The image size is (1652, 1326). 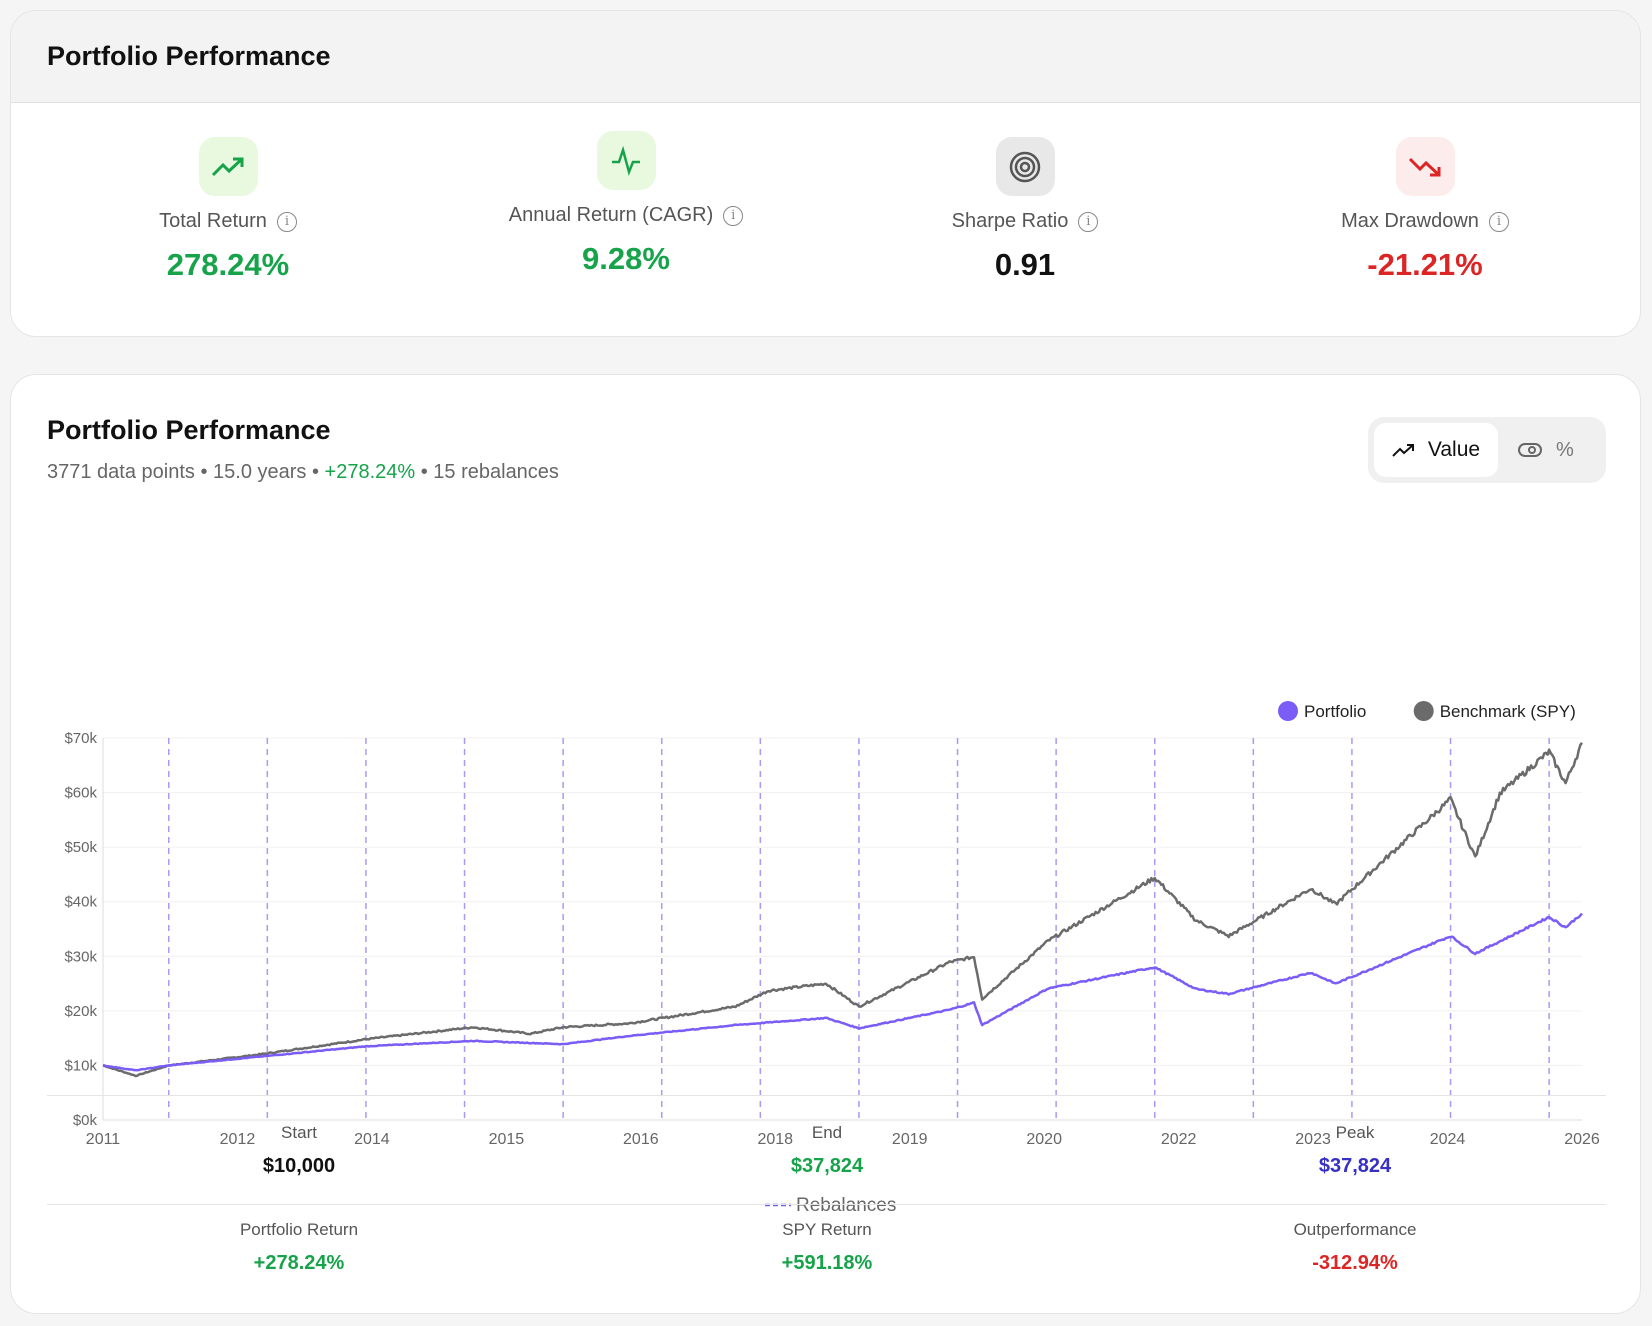 What do you see at coordinates (80, 738) in the screenshot?
I see `y-tick-label: $70k` at bounding box center [80, 738].